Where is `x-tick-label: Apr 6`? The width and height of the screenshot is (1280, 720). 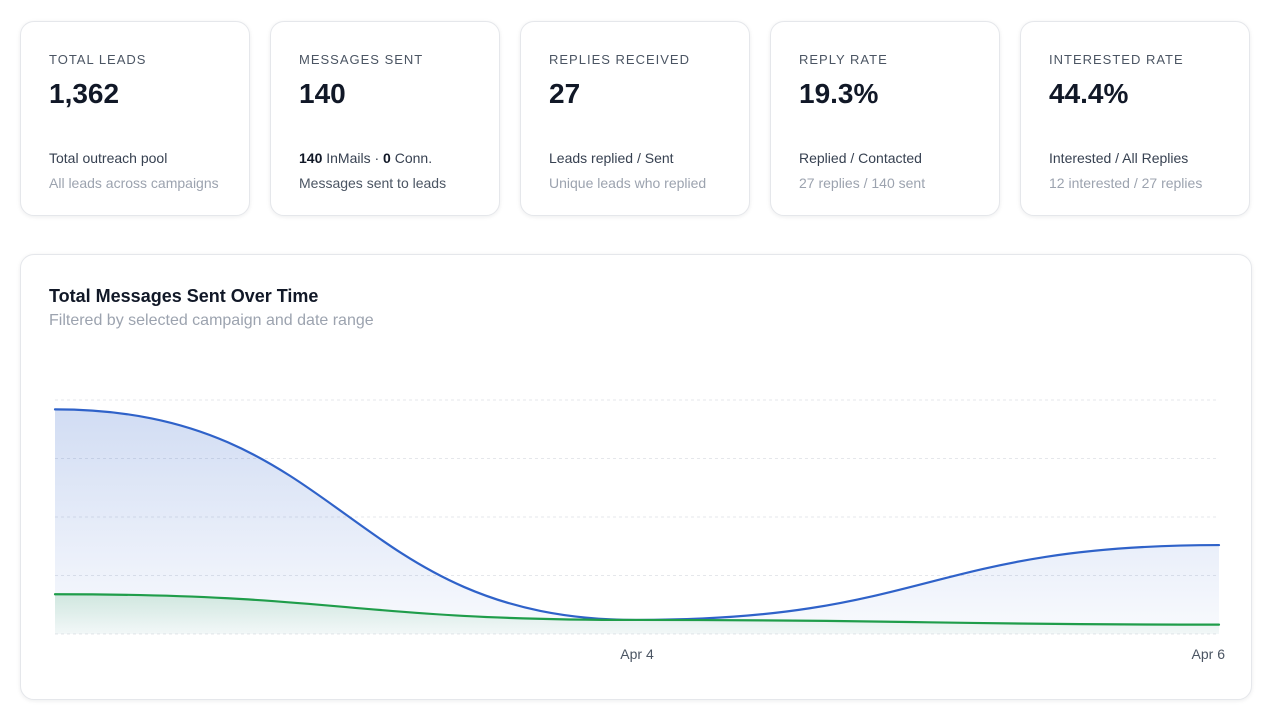
x-tick-label: Apr 6 is located at coordinates (1209, 654).